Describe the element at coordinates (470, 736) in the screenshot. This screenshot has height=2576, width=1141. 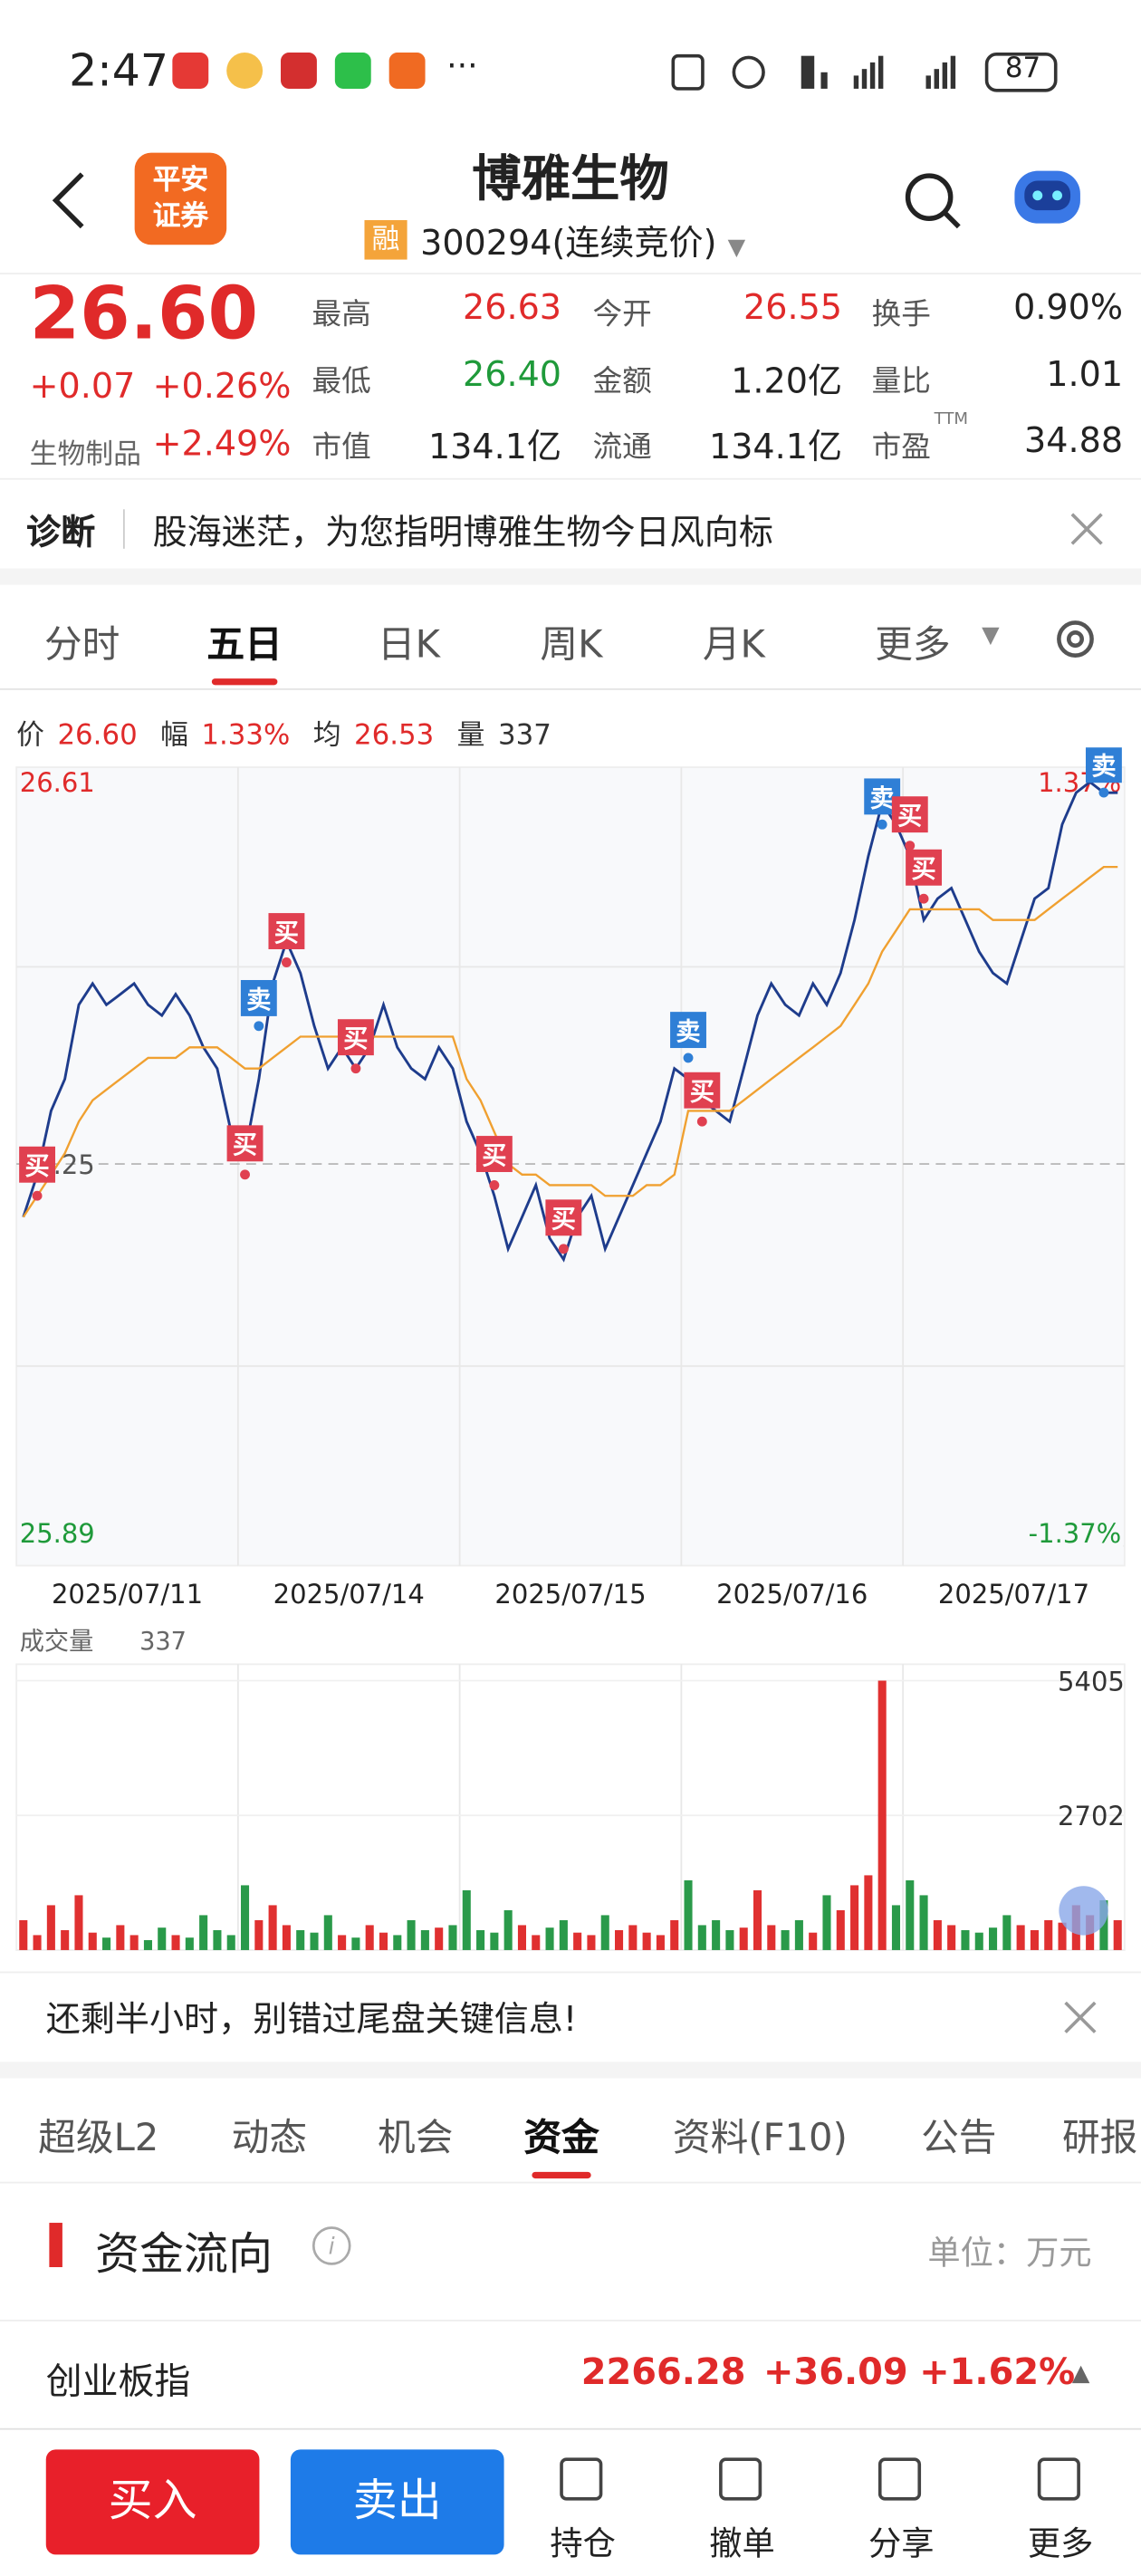
I see `info-label: 量` at that location.